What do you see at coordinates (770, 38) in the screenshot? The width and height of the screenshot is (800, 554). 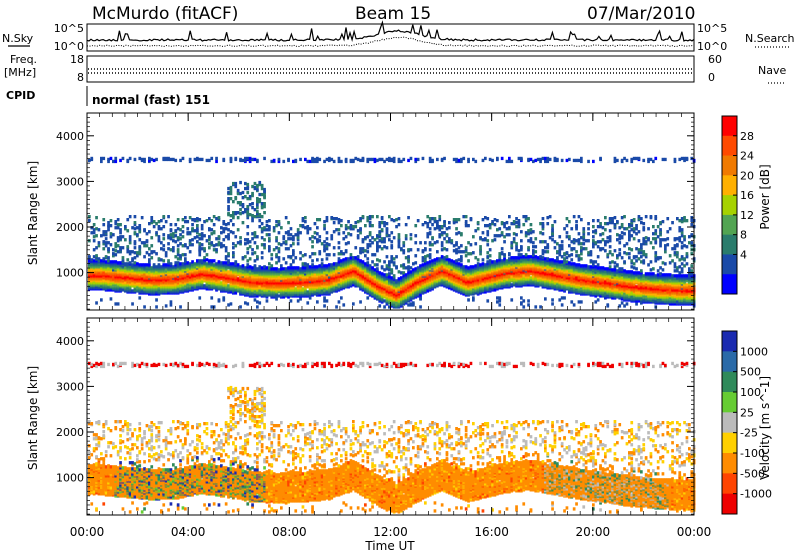 I see `nsearch-label: N.Search` at bounding box center [770, 38].